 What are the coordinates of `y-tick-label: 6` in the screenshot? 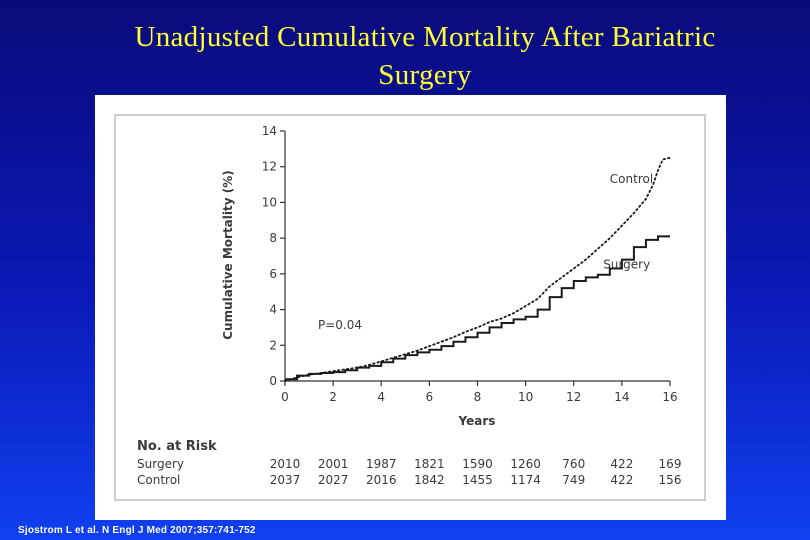 It's located at (273, 274).